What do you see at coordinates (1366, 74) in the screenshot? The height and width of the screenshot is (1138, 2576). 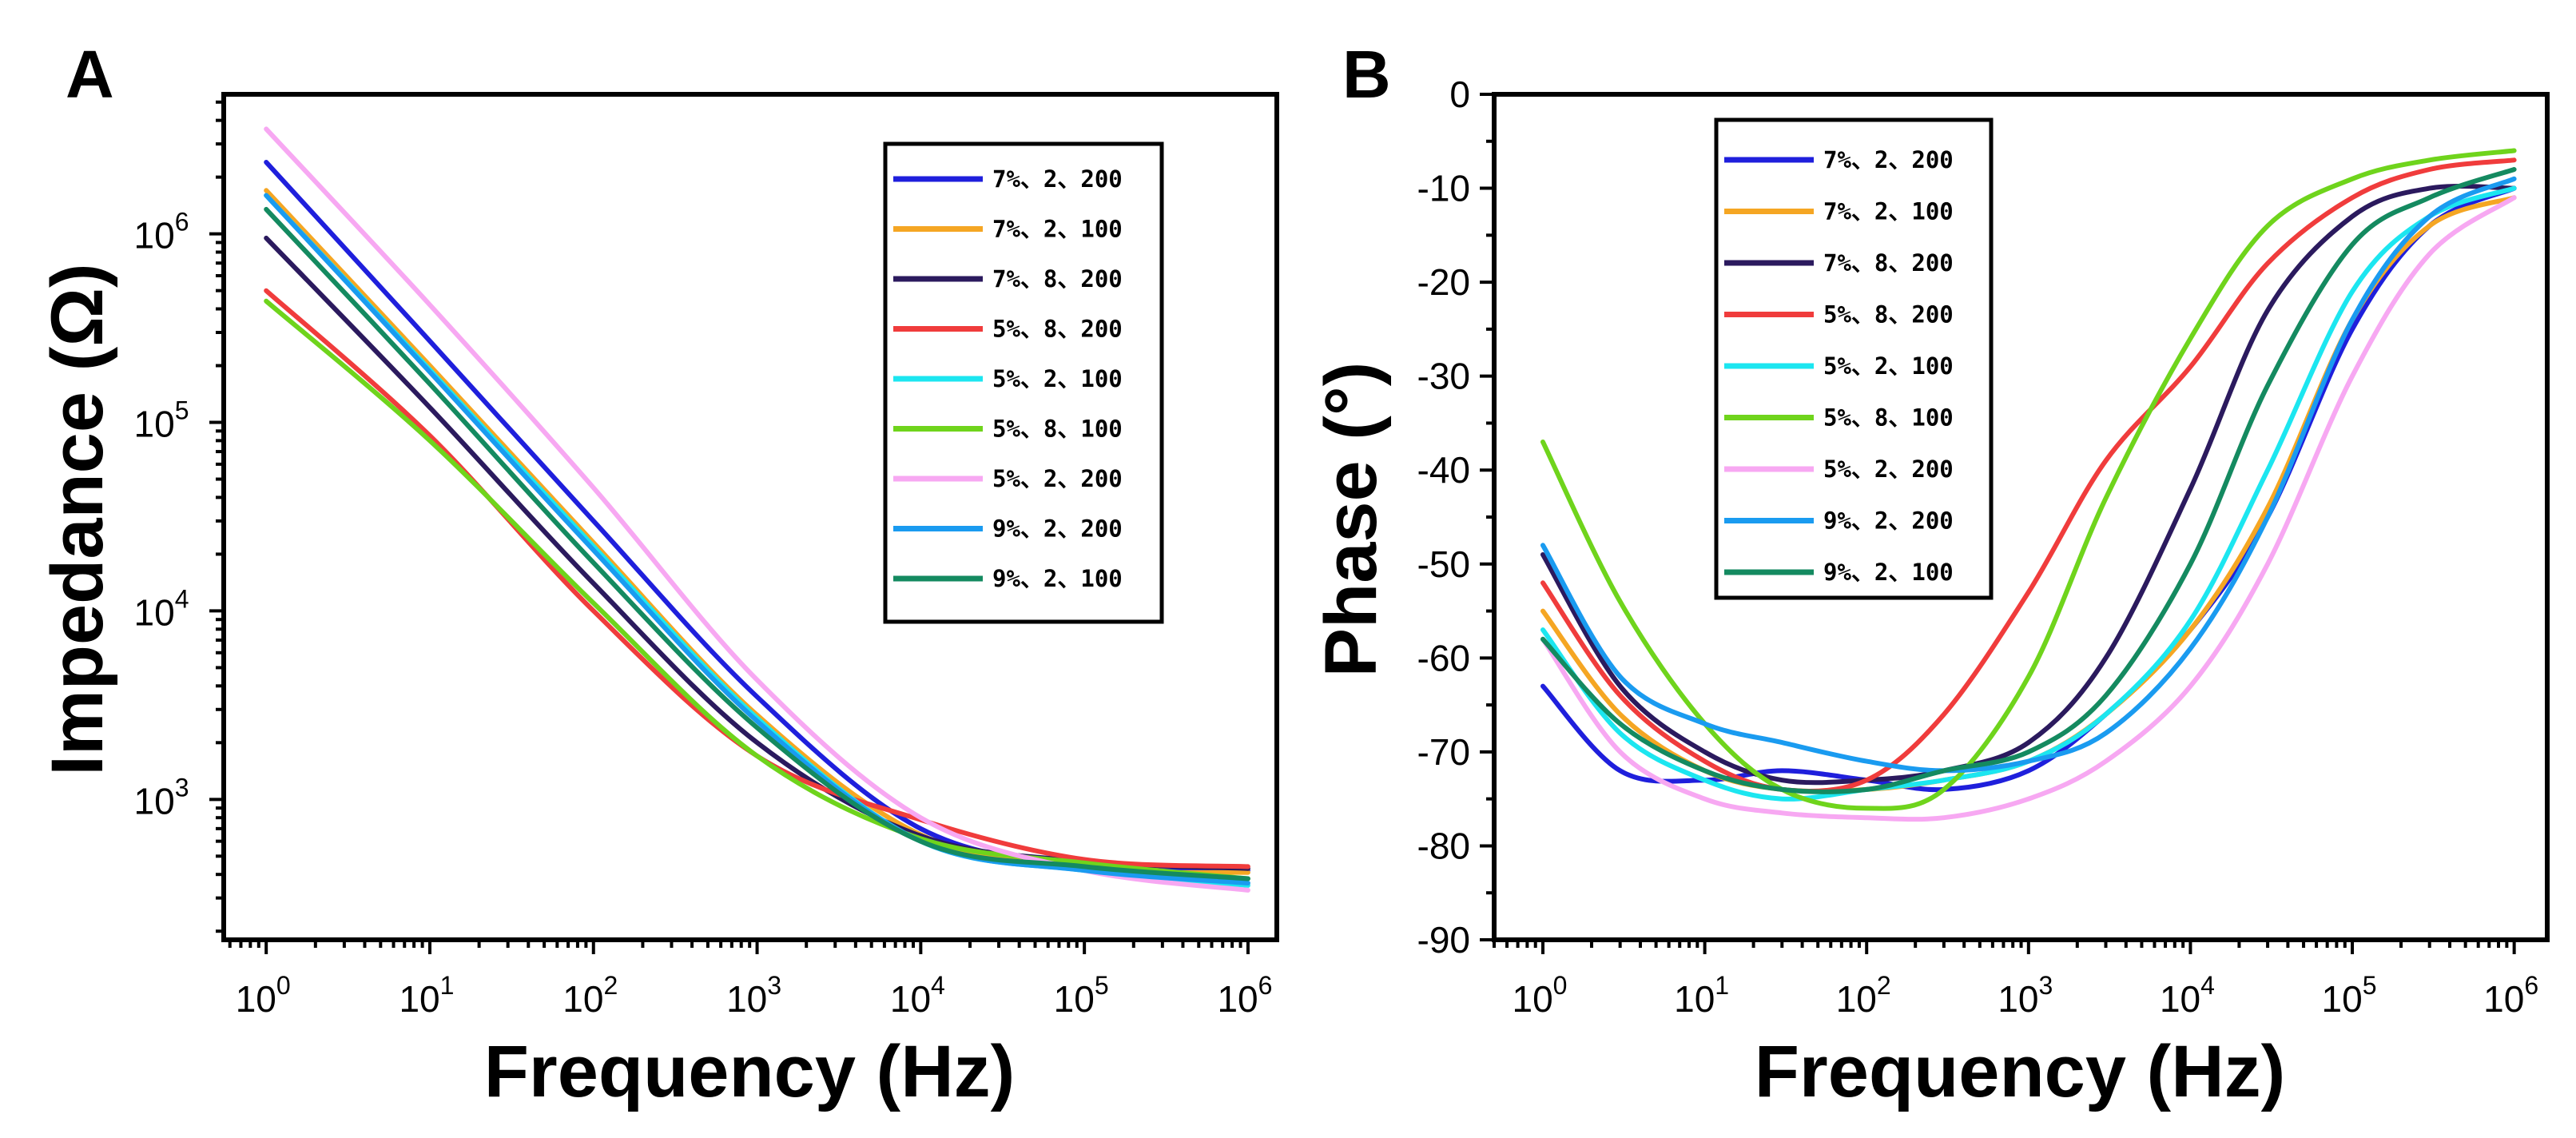 I see `panel-letter: B` at bounding box center [1366, 74].